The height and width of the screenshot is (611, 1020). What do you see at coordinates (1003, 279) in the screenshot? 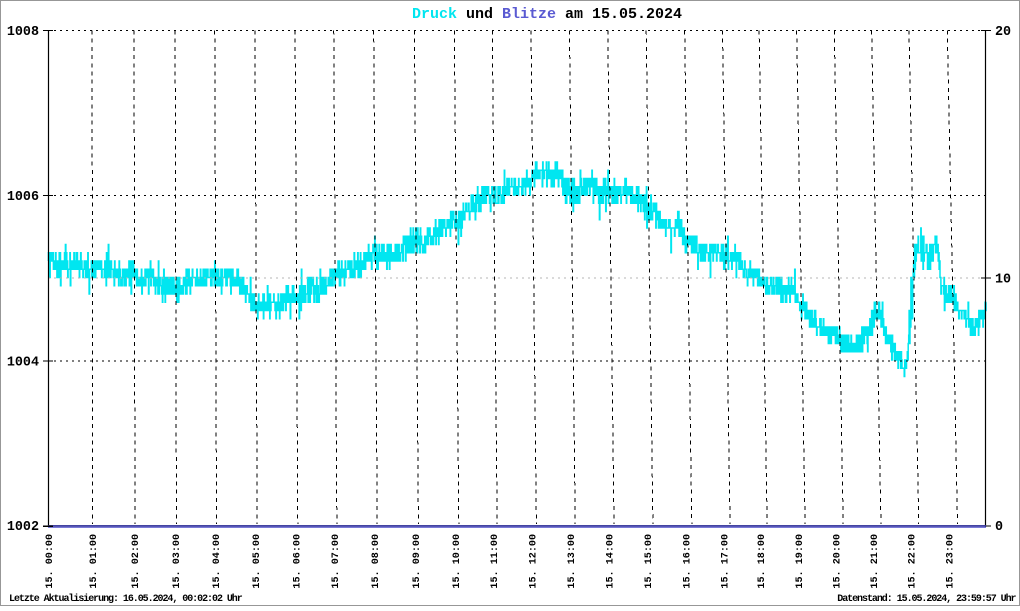
I see `svg-text: 10` at bounding box center [1003, 279].